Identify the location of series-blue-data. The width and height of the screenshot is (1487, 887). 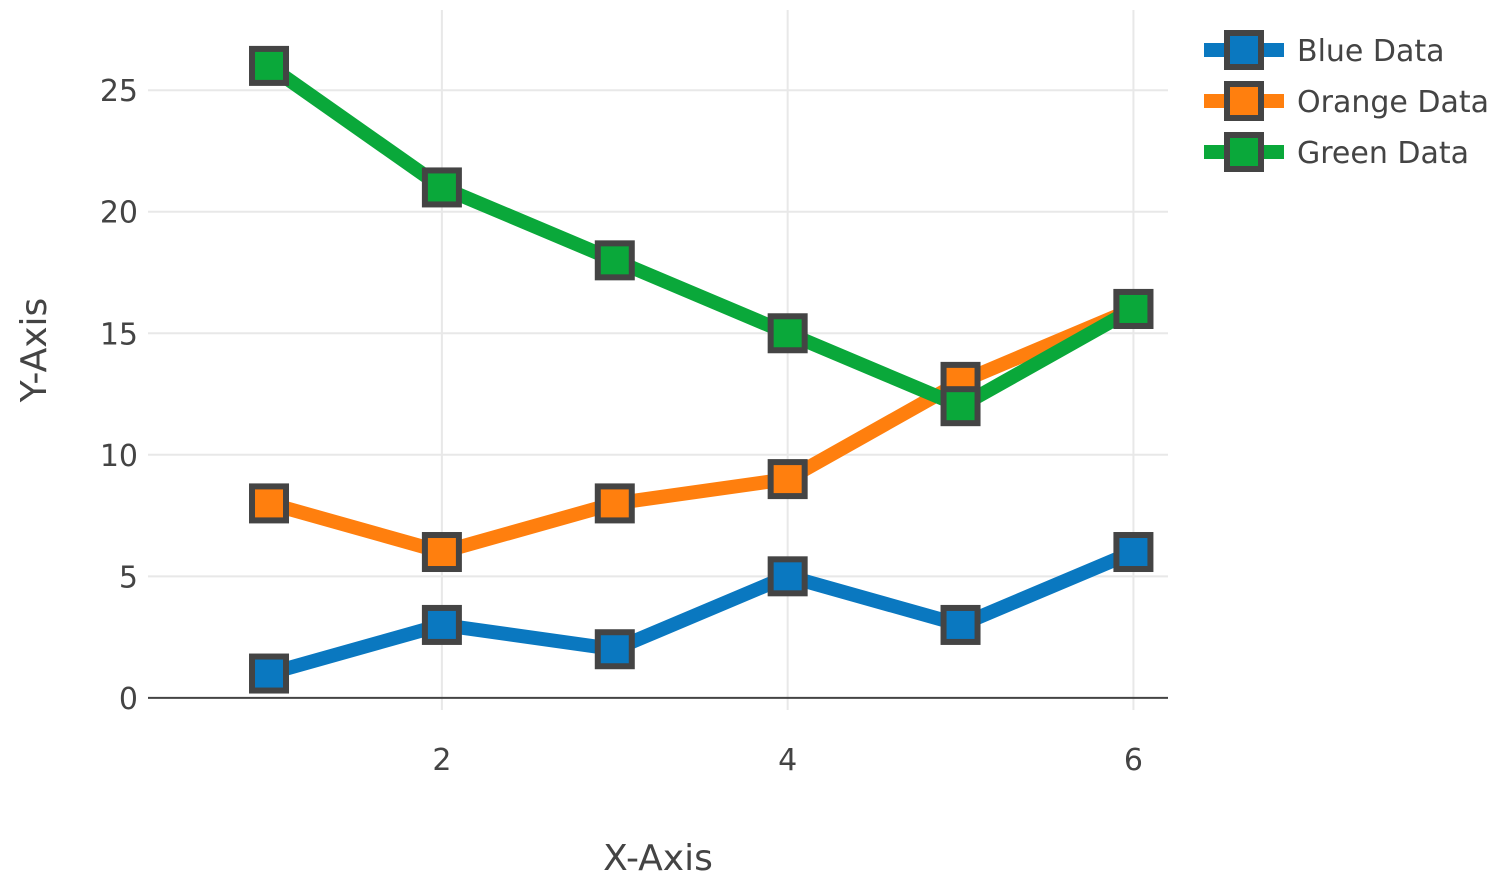
(701, 613).